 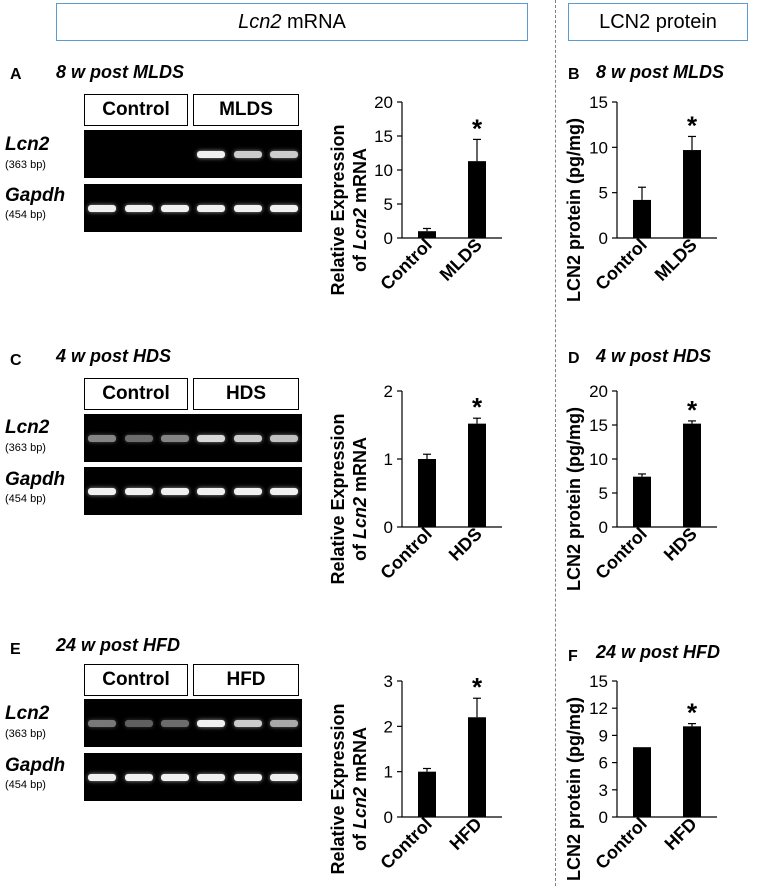 What do you see at coordinates (388, 459) in the screenshot?
I see `y-tick-label: 1` at bounding box center [388, 459].